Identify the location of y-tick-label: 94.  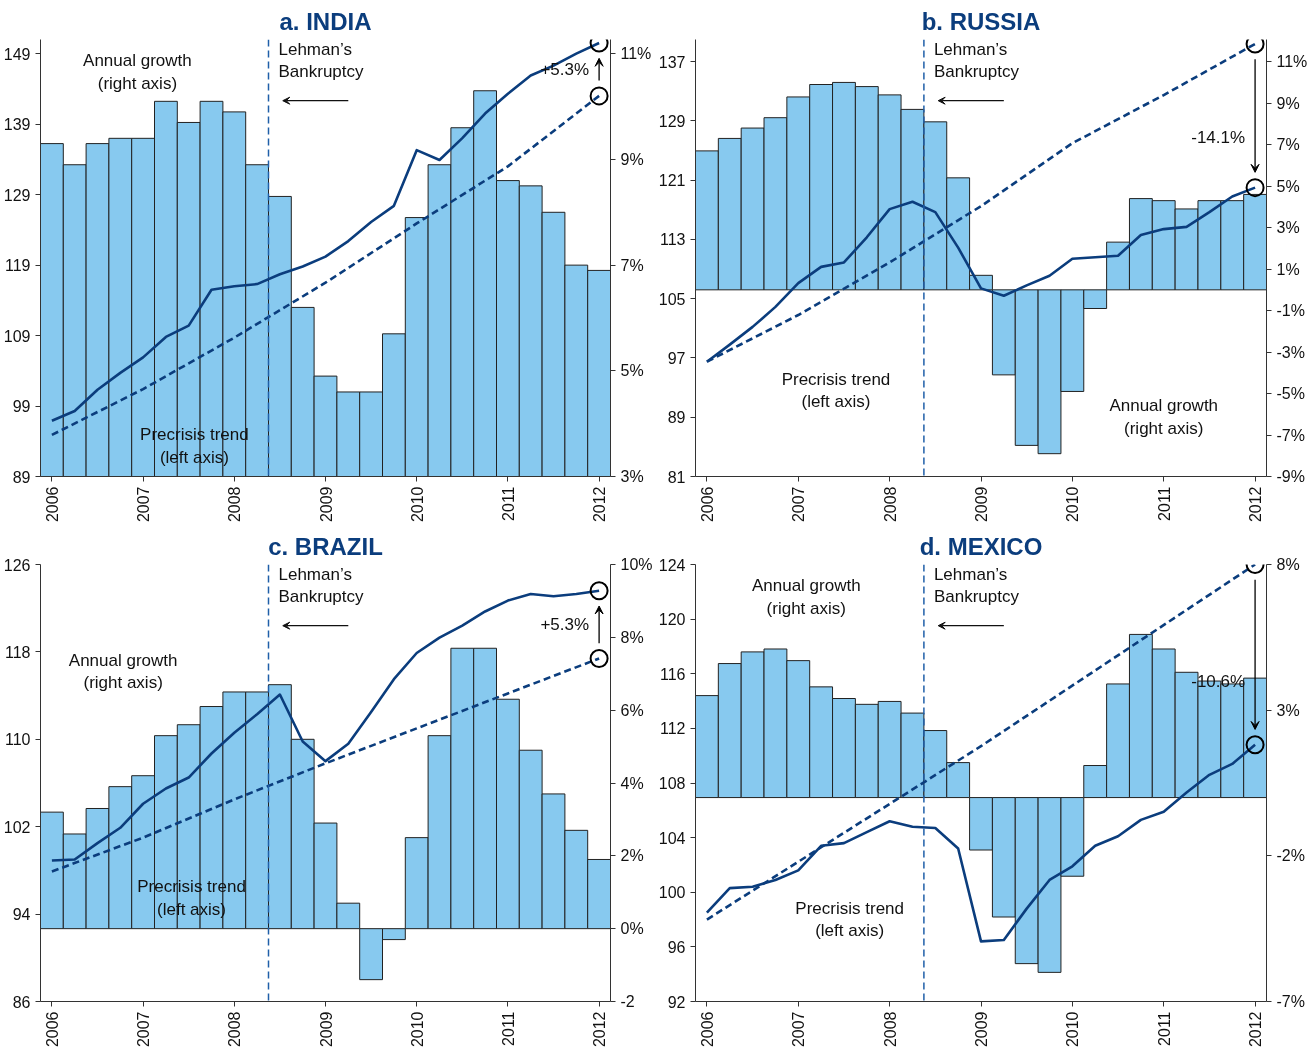
(21, 915).